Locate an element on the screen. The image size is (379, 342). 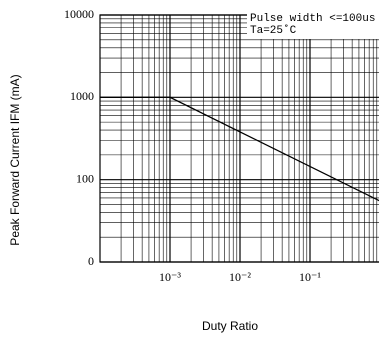
annotation: Ta=25˚C is located at coordinates (273, 30).